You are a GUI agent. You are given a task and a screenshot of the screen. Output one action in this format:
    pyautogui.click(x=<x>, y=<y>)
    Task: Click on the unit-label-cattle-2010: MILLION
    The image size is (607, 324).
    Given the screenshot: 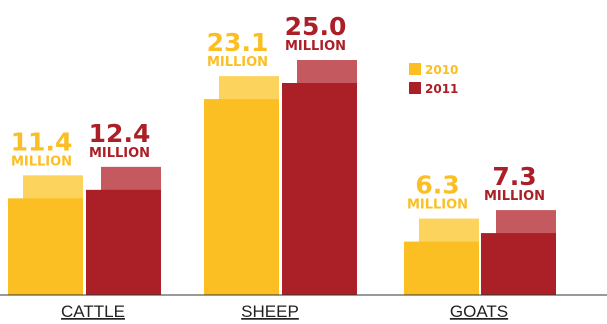 What is the action you would take?
    pyautogui.click(x=41, y=161)
    